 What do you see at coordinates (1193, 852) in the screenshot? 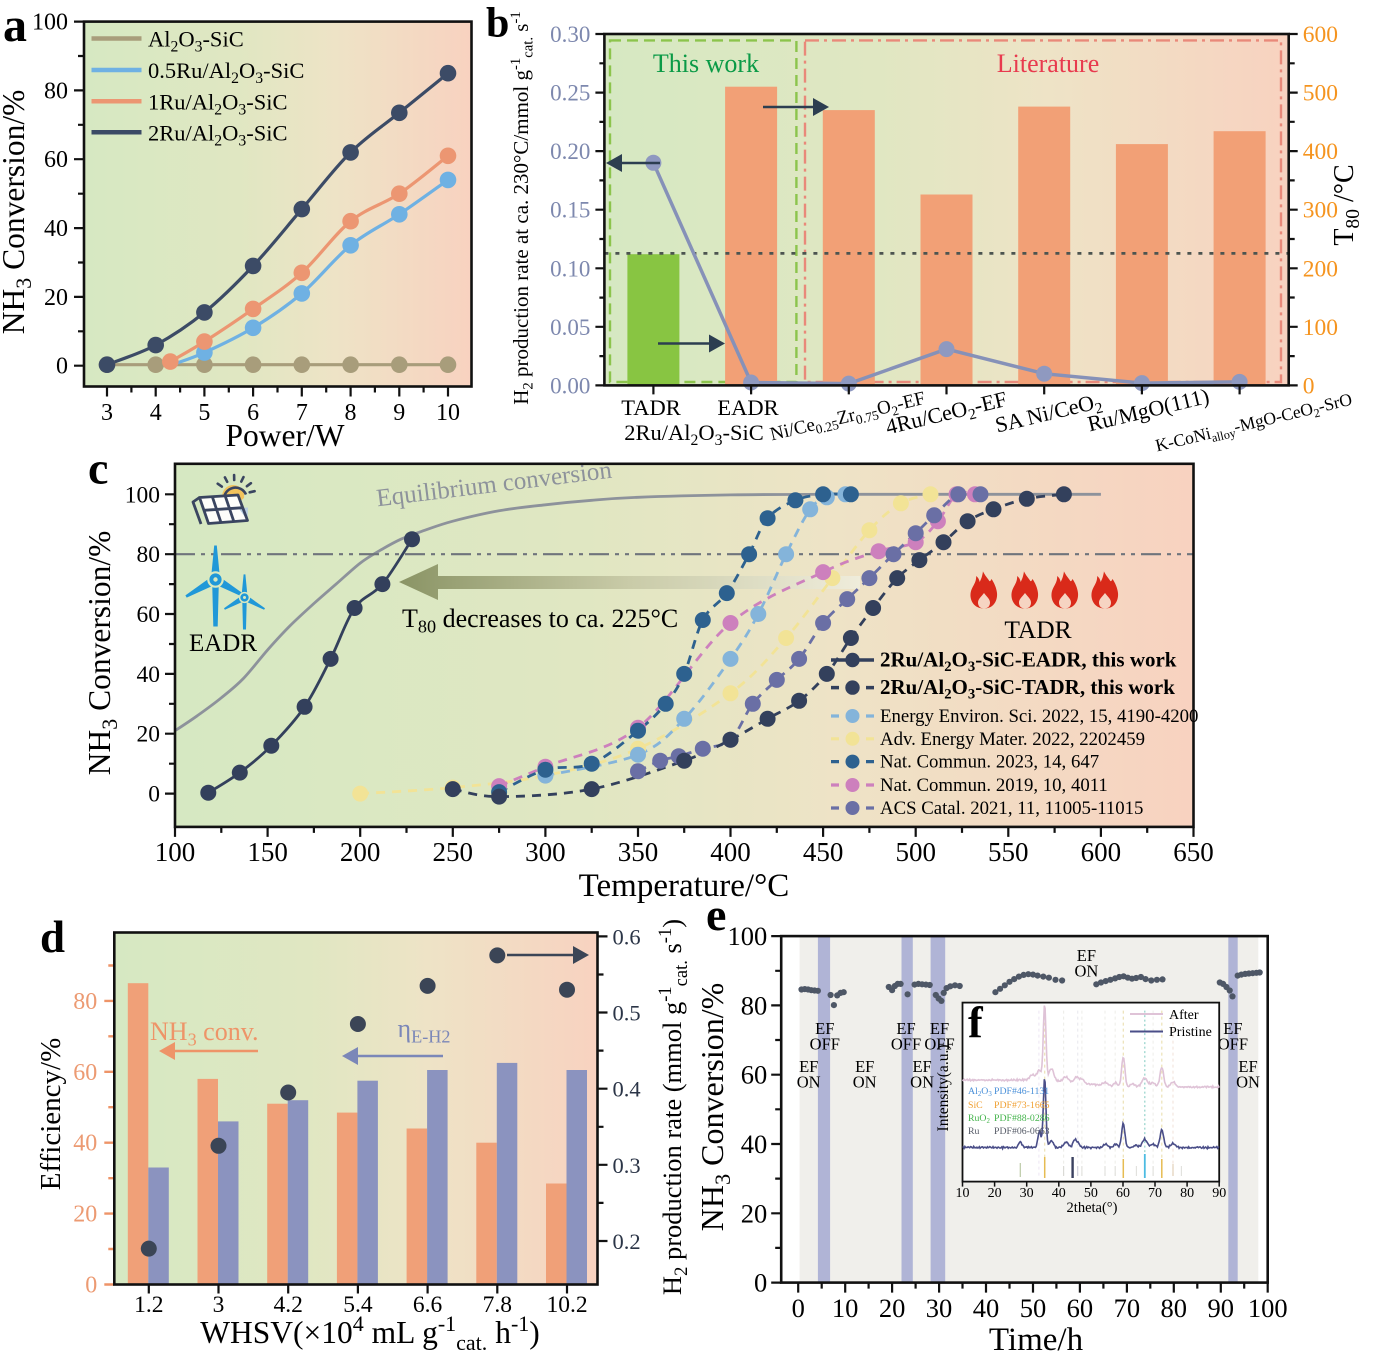
I see `svg-text: 650` at bounding box center [1193, 852].